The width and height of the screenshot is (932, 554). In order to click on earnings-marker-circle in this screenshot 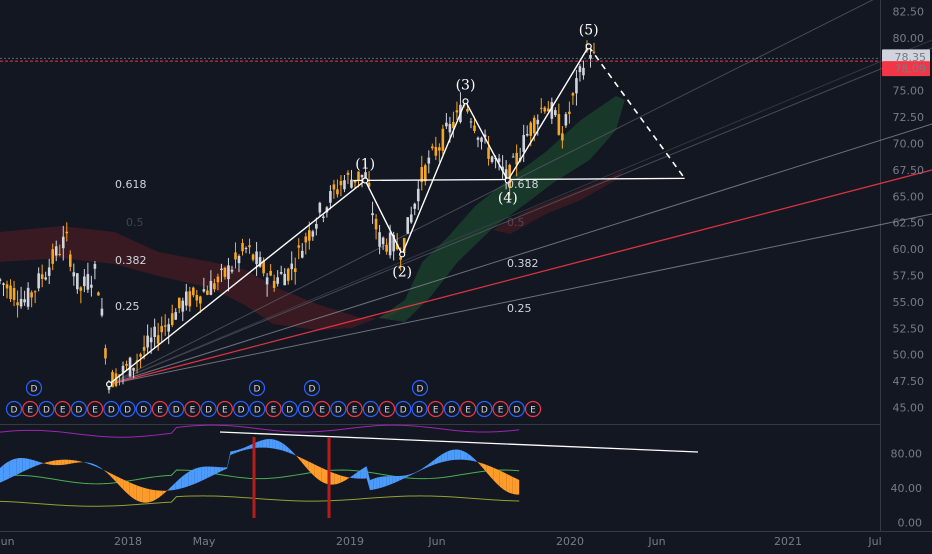, I will do `click(273, 409)`.